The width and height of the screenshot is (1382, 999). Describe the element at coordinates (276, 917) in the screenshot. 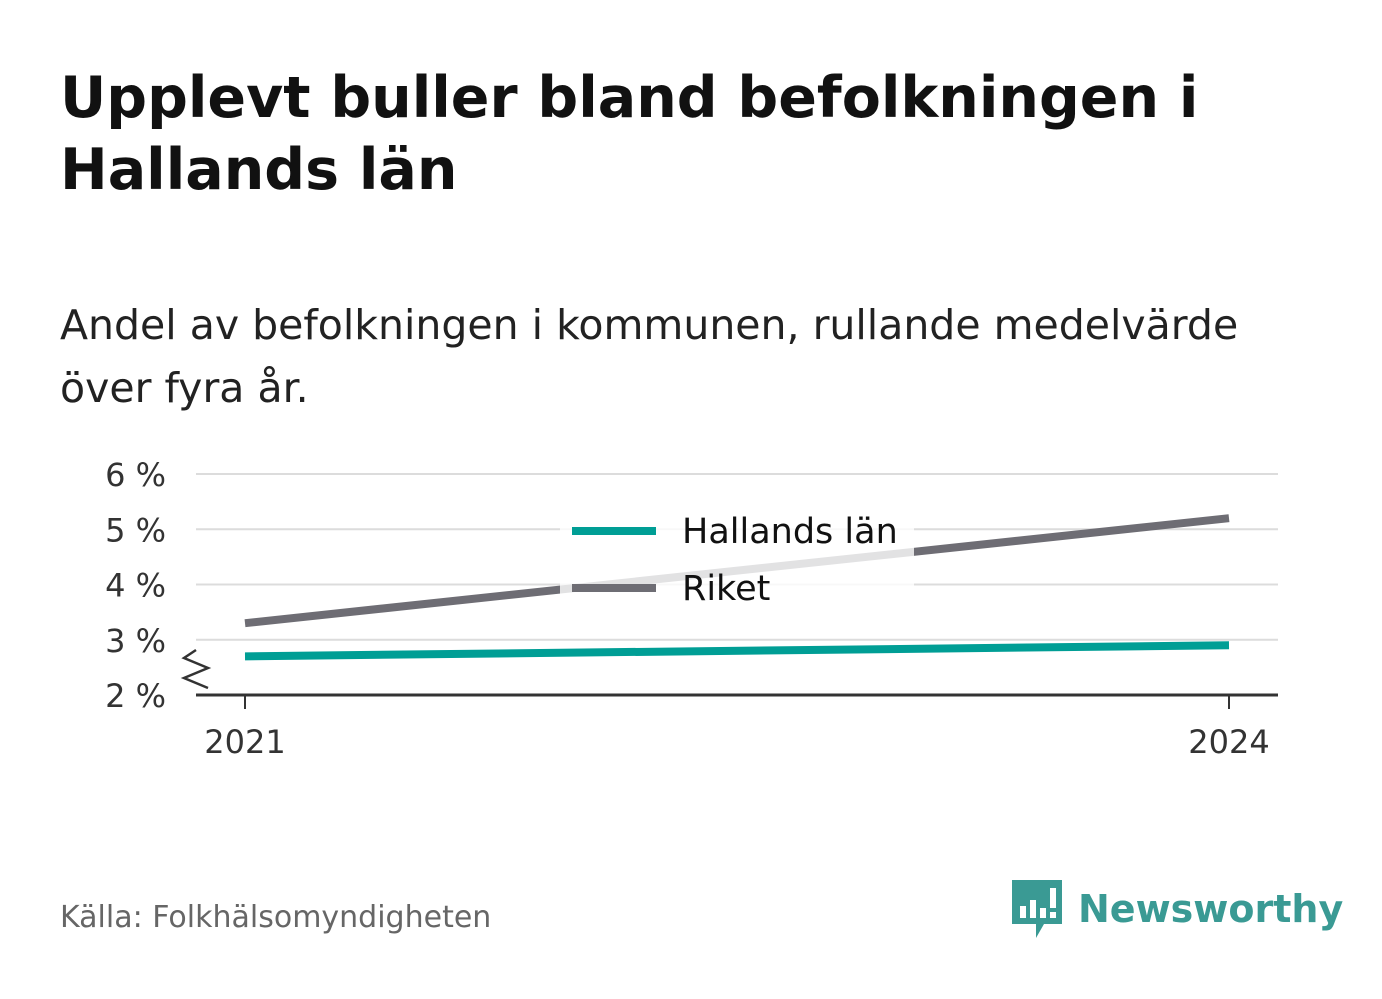

I see `source-note: Källa: Folkhälsomyndigheten` at that location.